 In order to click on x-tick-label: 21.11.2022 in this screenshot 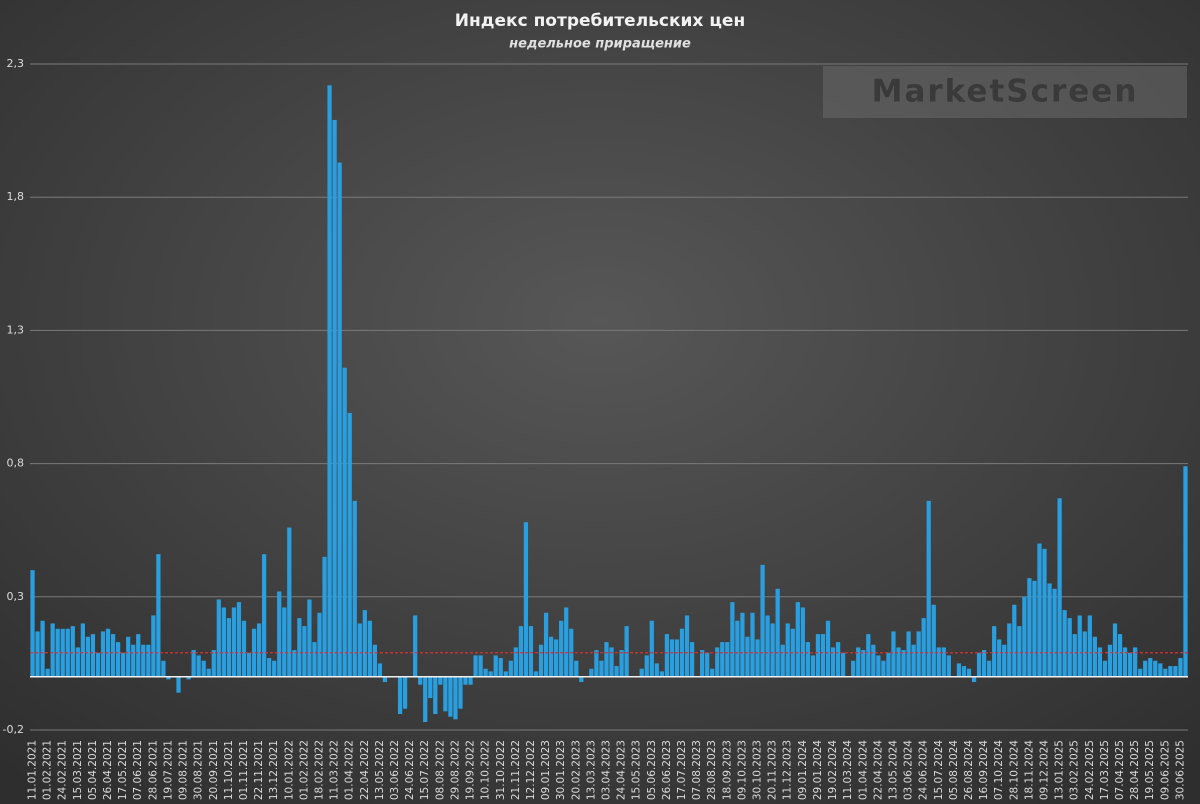, I will do `click(516, 770)`.